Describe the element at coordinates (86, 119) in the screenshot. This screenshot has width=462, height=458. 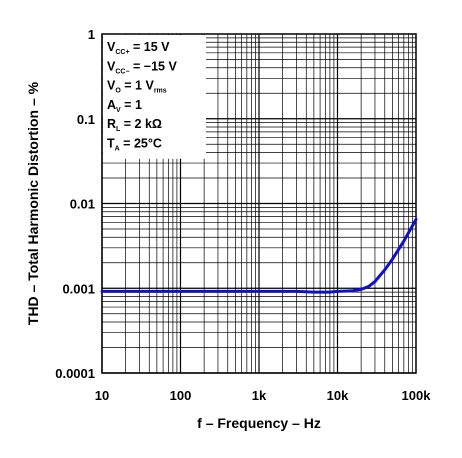
I see `y-tick-label: 0.1` at that location.